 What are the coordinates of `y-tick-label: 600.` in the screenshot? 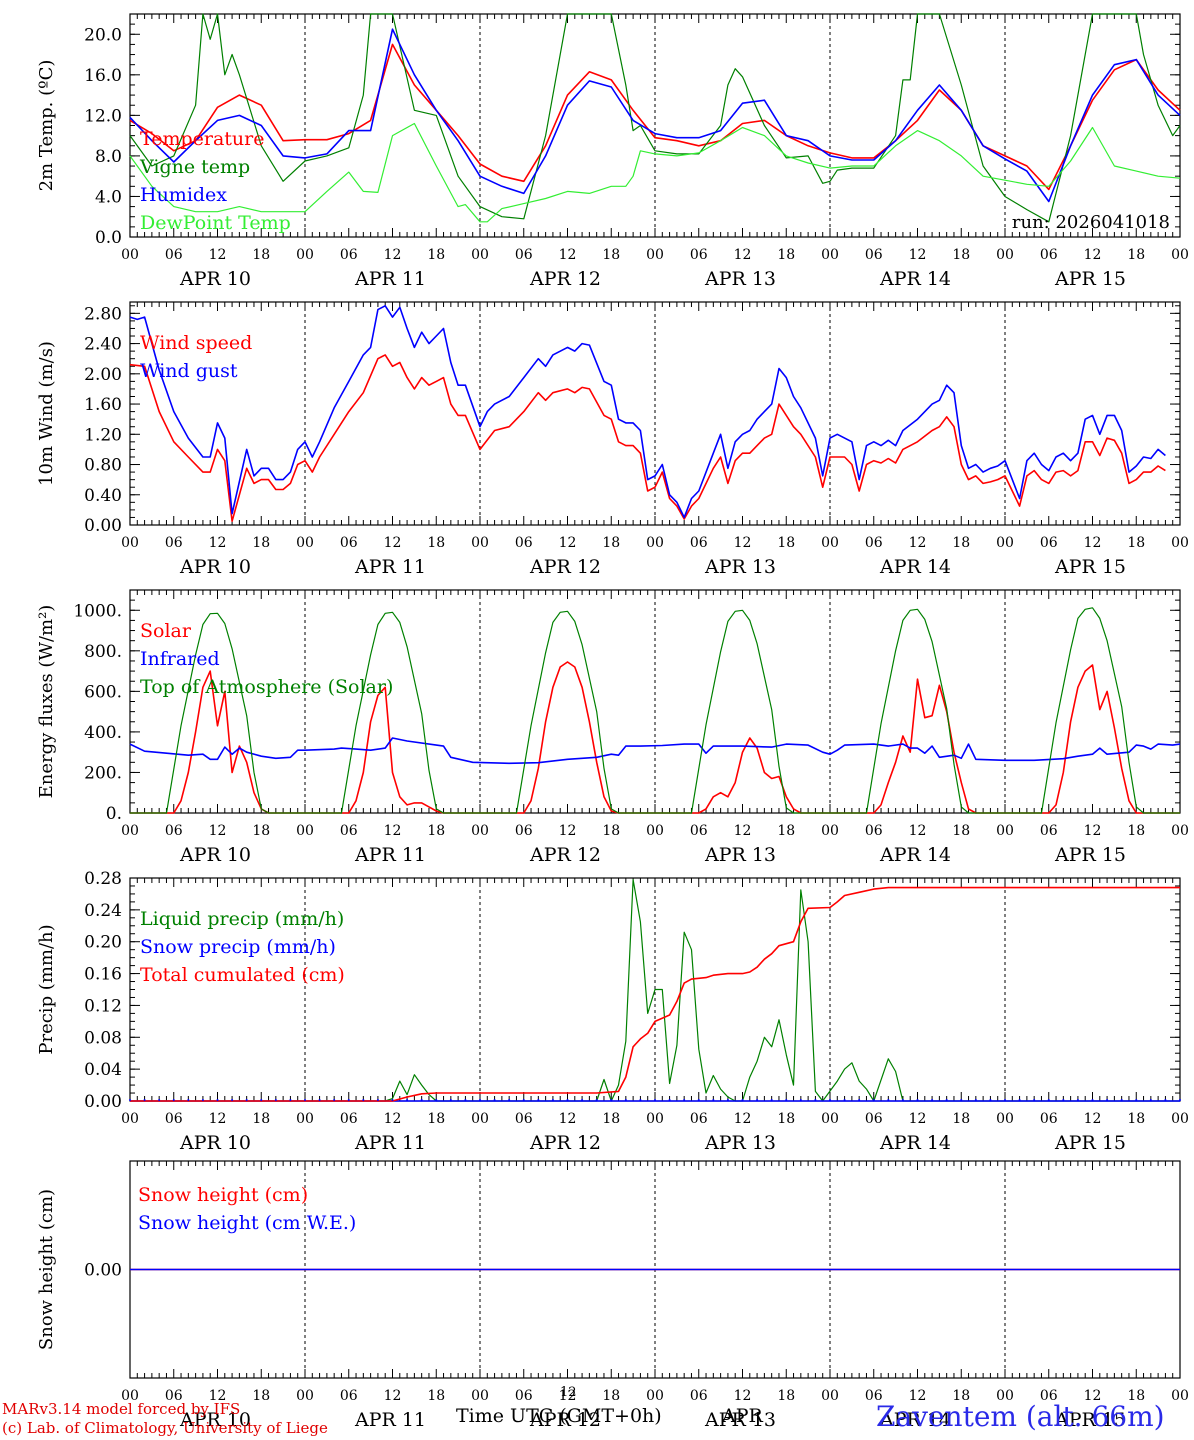 It's located at (103, 692).